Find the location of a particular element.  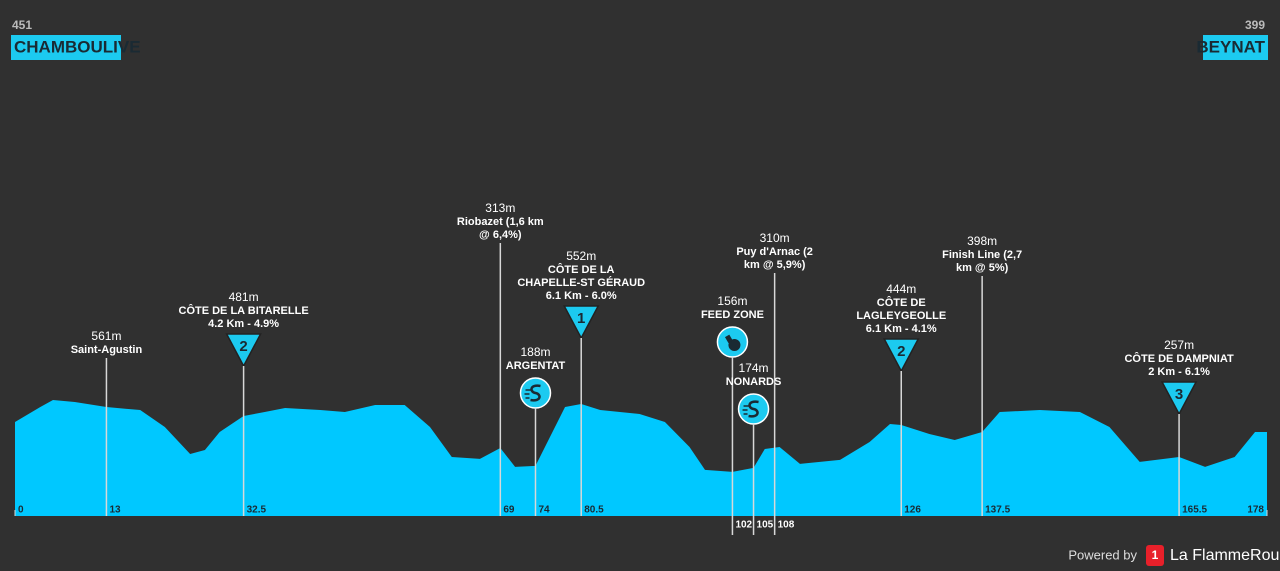

marker-label: FEED ZONE is located at coordinates (732, 315).